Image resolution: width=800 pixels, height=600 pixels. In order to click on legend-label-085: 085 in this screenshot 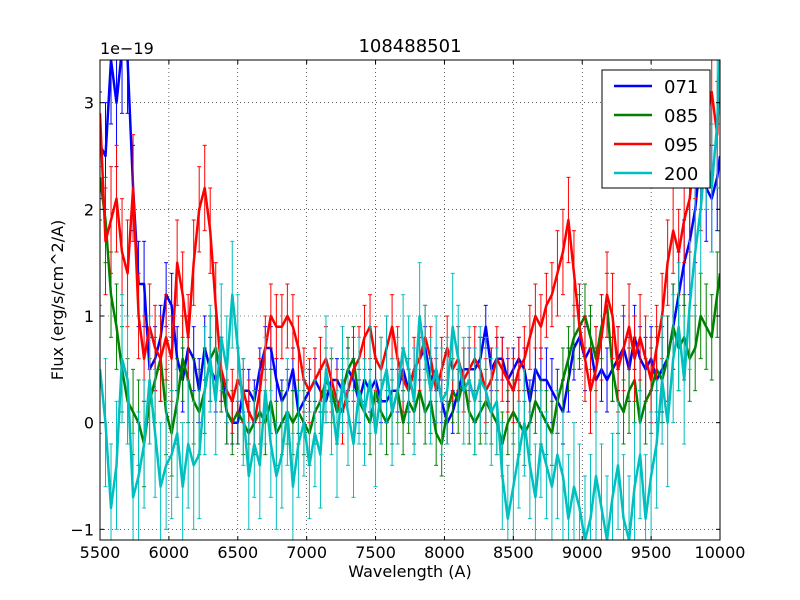, I will do `click(681, 116)`.